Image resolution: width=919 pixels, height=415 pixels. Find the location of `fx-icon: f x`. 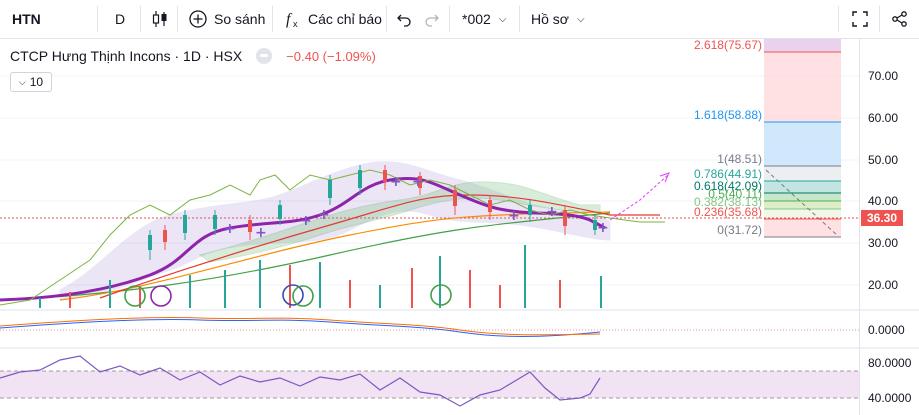

fx-icon: f x is located at coordinates (292, 20).